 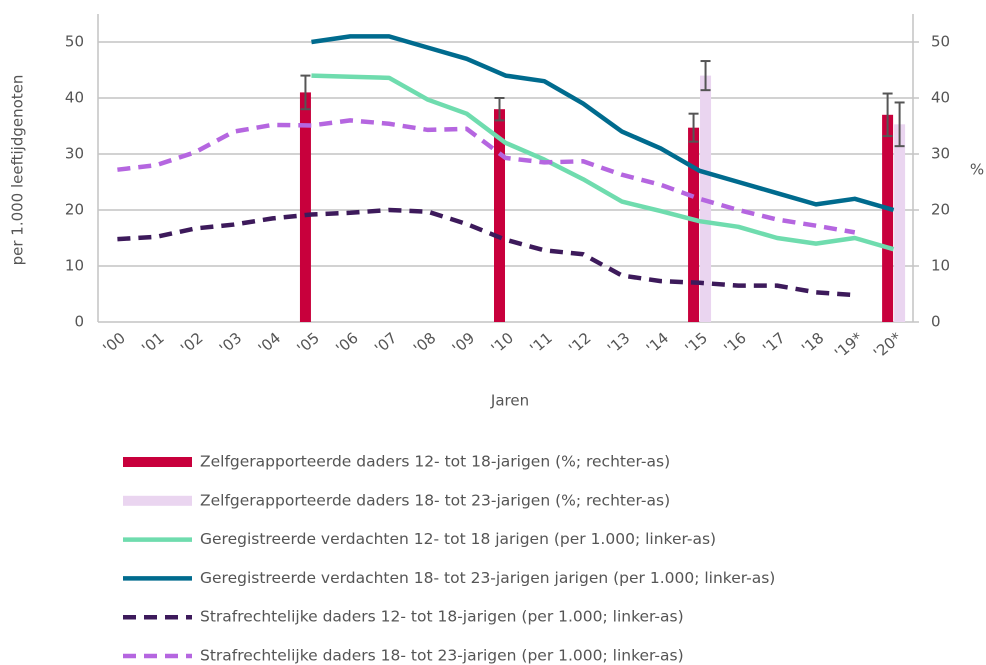 What do you see at coordinates (74, 154) in the screenshot?
I see `y-tick-label: 30` at bounding box center [74, 154].